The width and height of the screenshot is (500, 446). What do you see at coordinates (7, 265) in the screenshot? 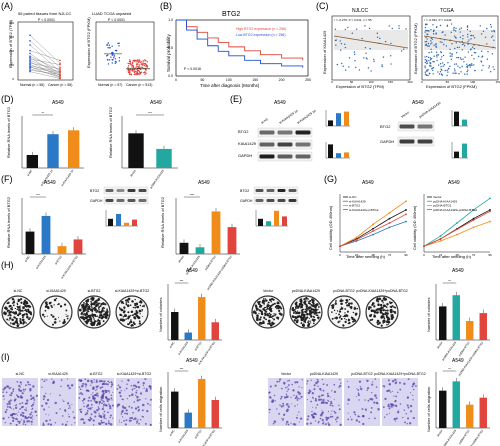
I see `panel-label-h: (H)` at bounding box center [7, 265].